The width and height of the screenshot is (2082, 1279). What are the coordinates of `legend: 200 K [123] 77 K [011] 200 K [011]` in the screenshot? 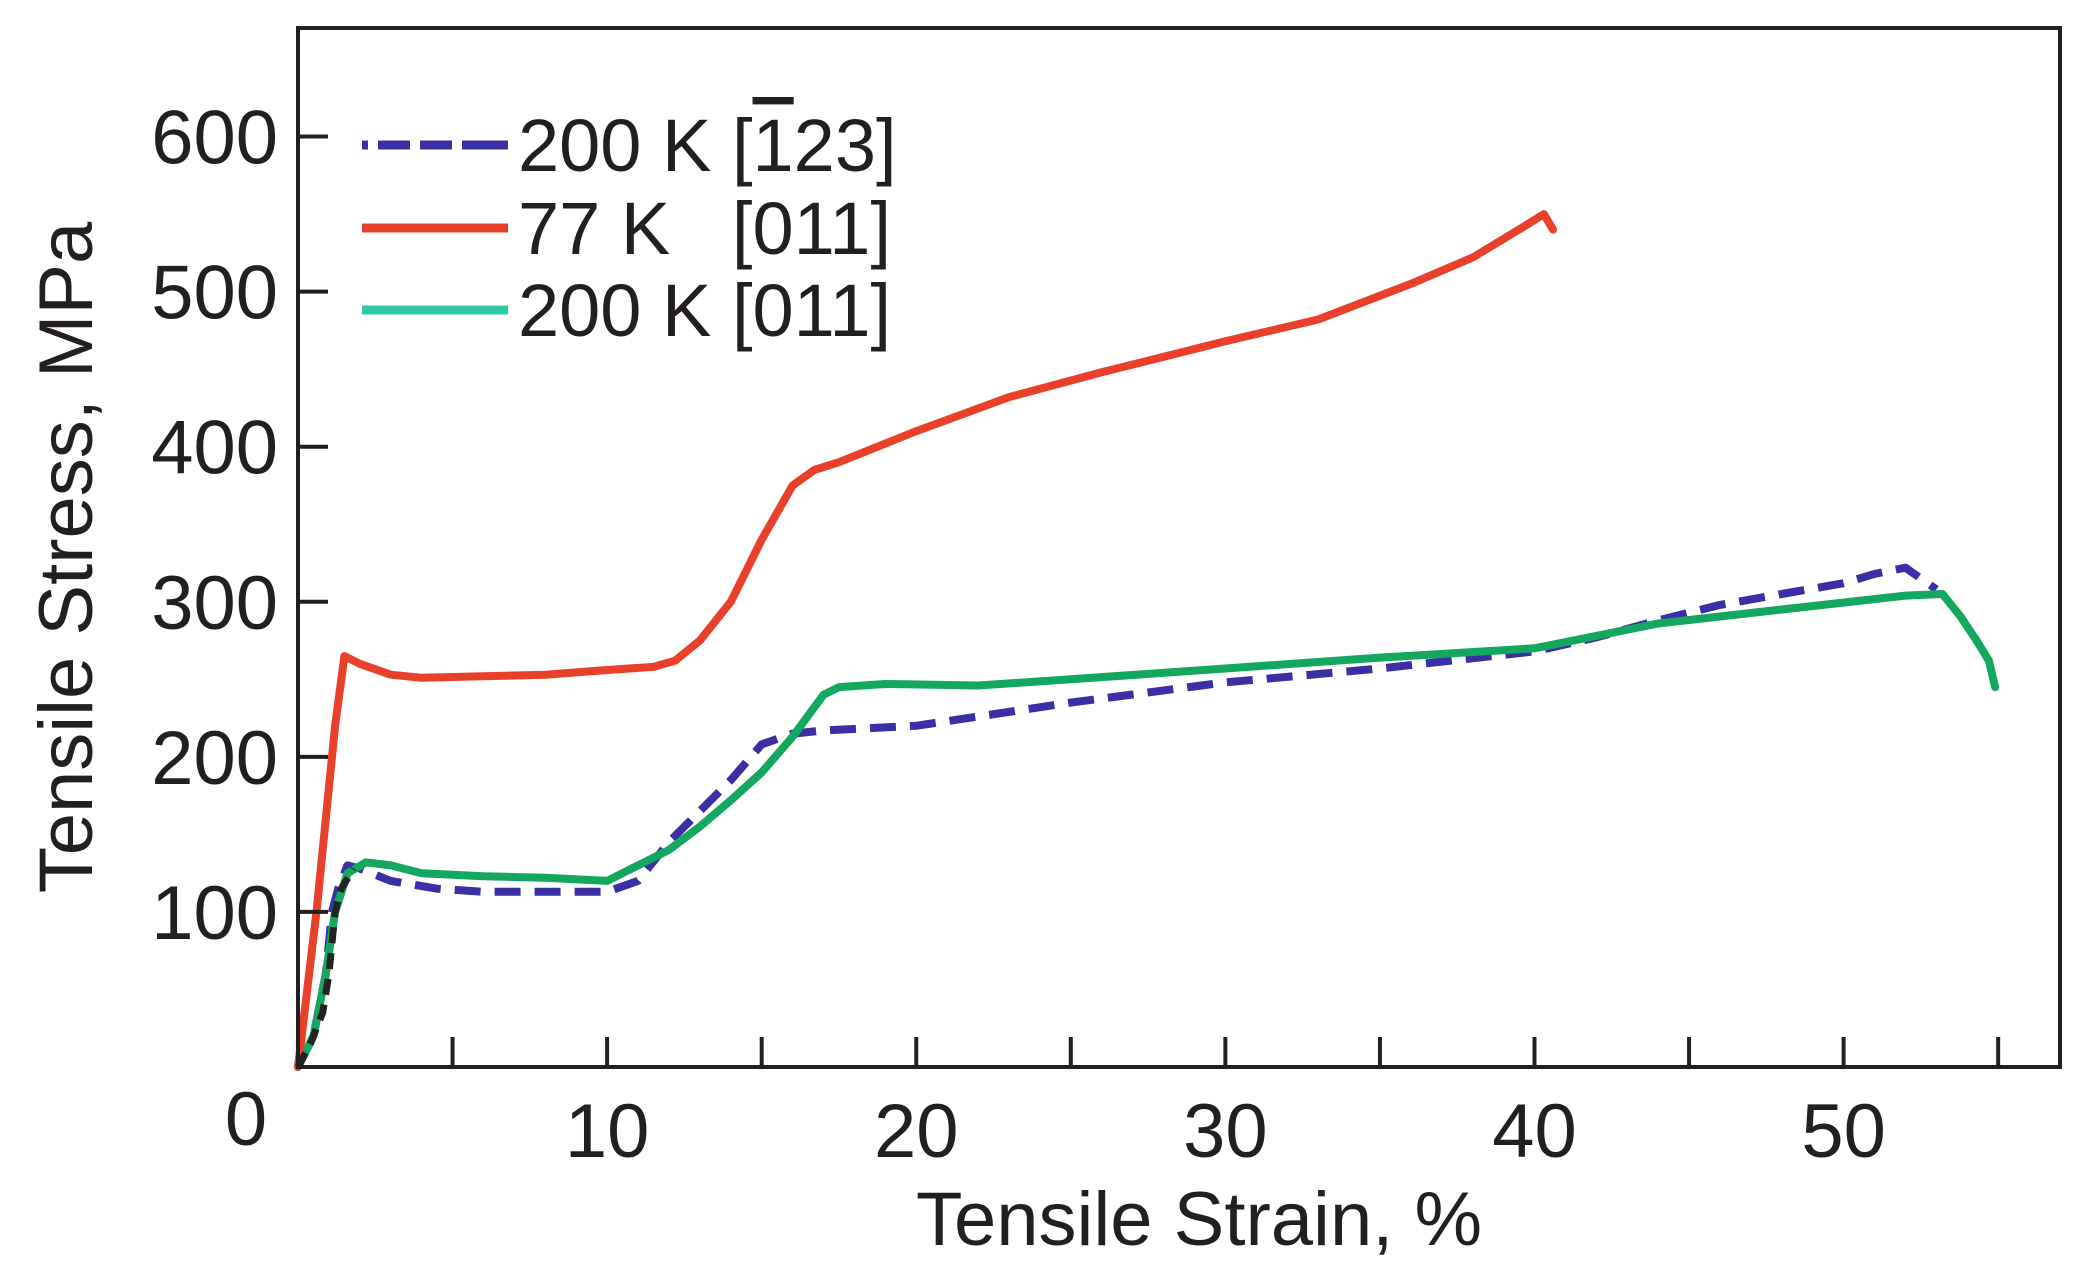 It's located at (629, 228).